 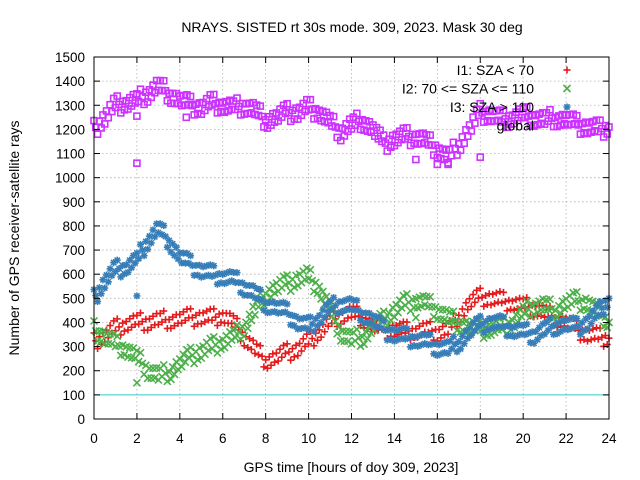 I want to click on x-tick-label: 22, so click(x=566, y=438).